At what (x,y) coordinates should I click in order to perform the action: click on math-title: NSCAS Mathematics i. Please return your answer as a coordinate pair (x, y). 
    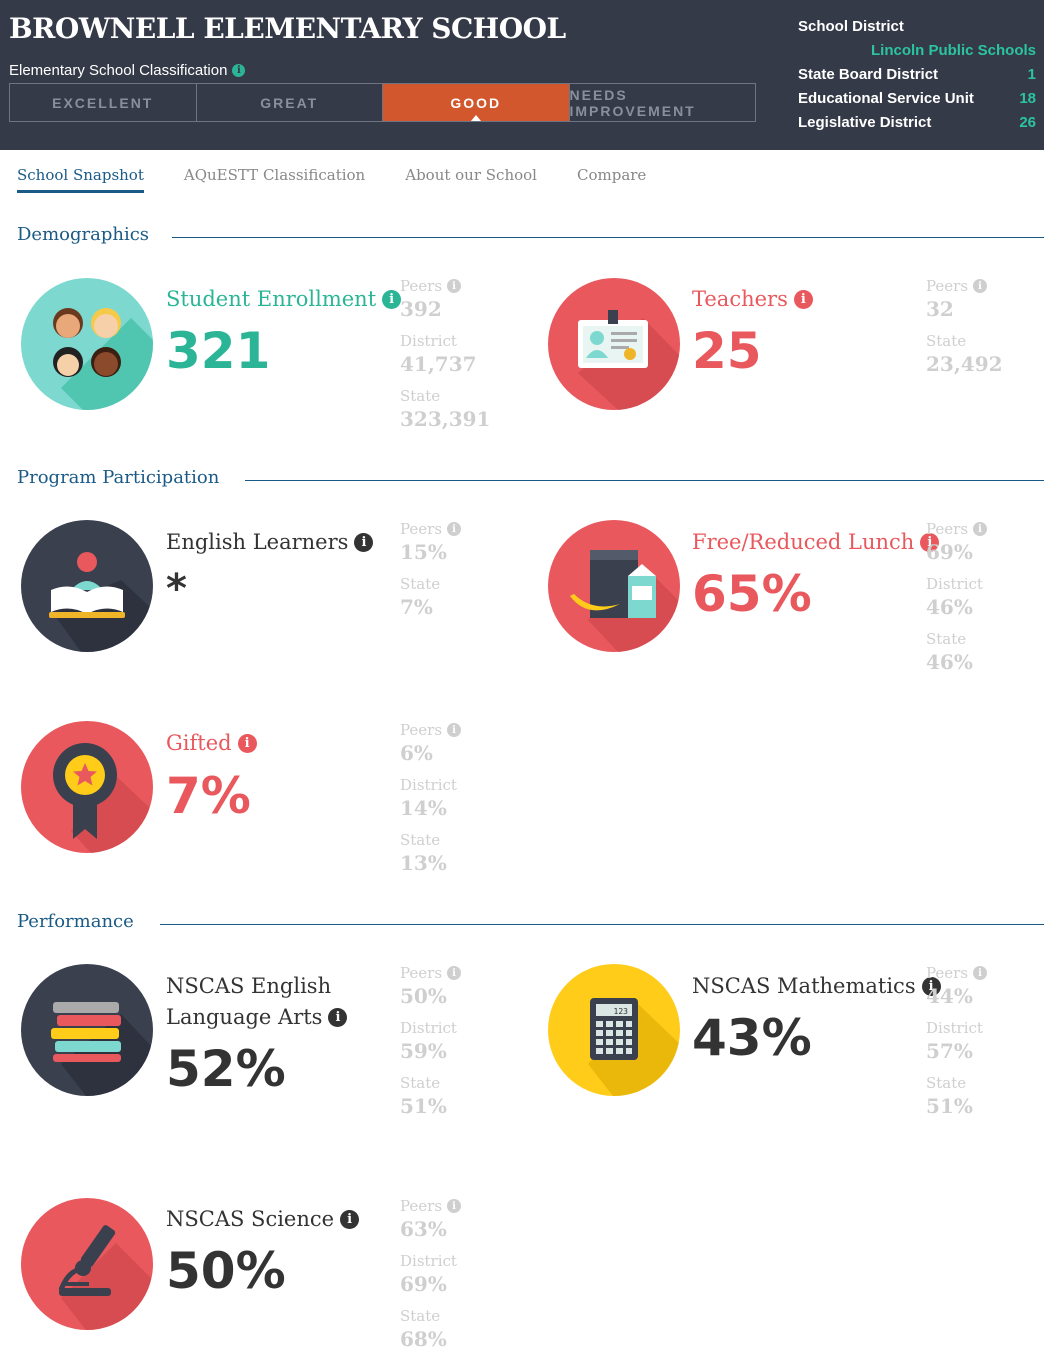
    Looking at the image, I should click on (816, 986).